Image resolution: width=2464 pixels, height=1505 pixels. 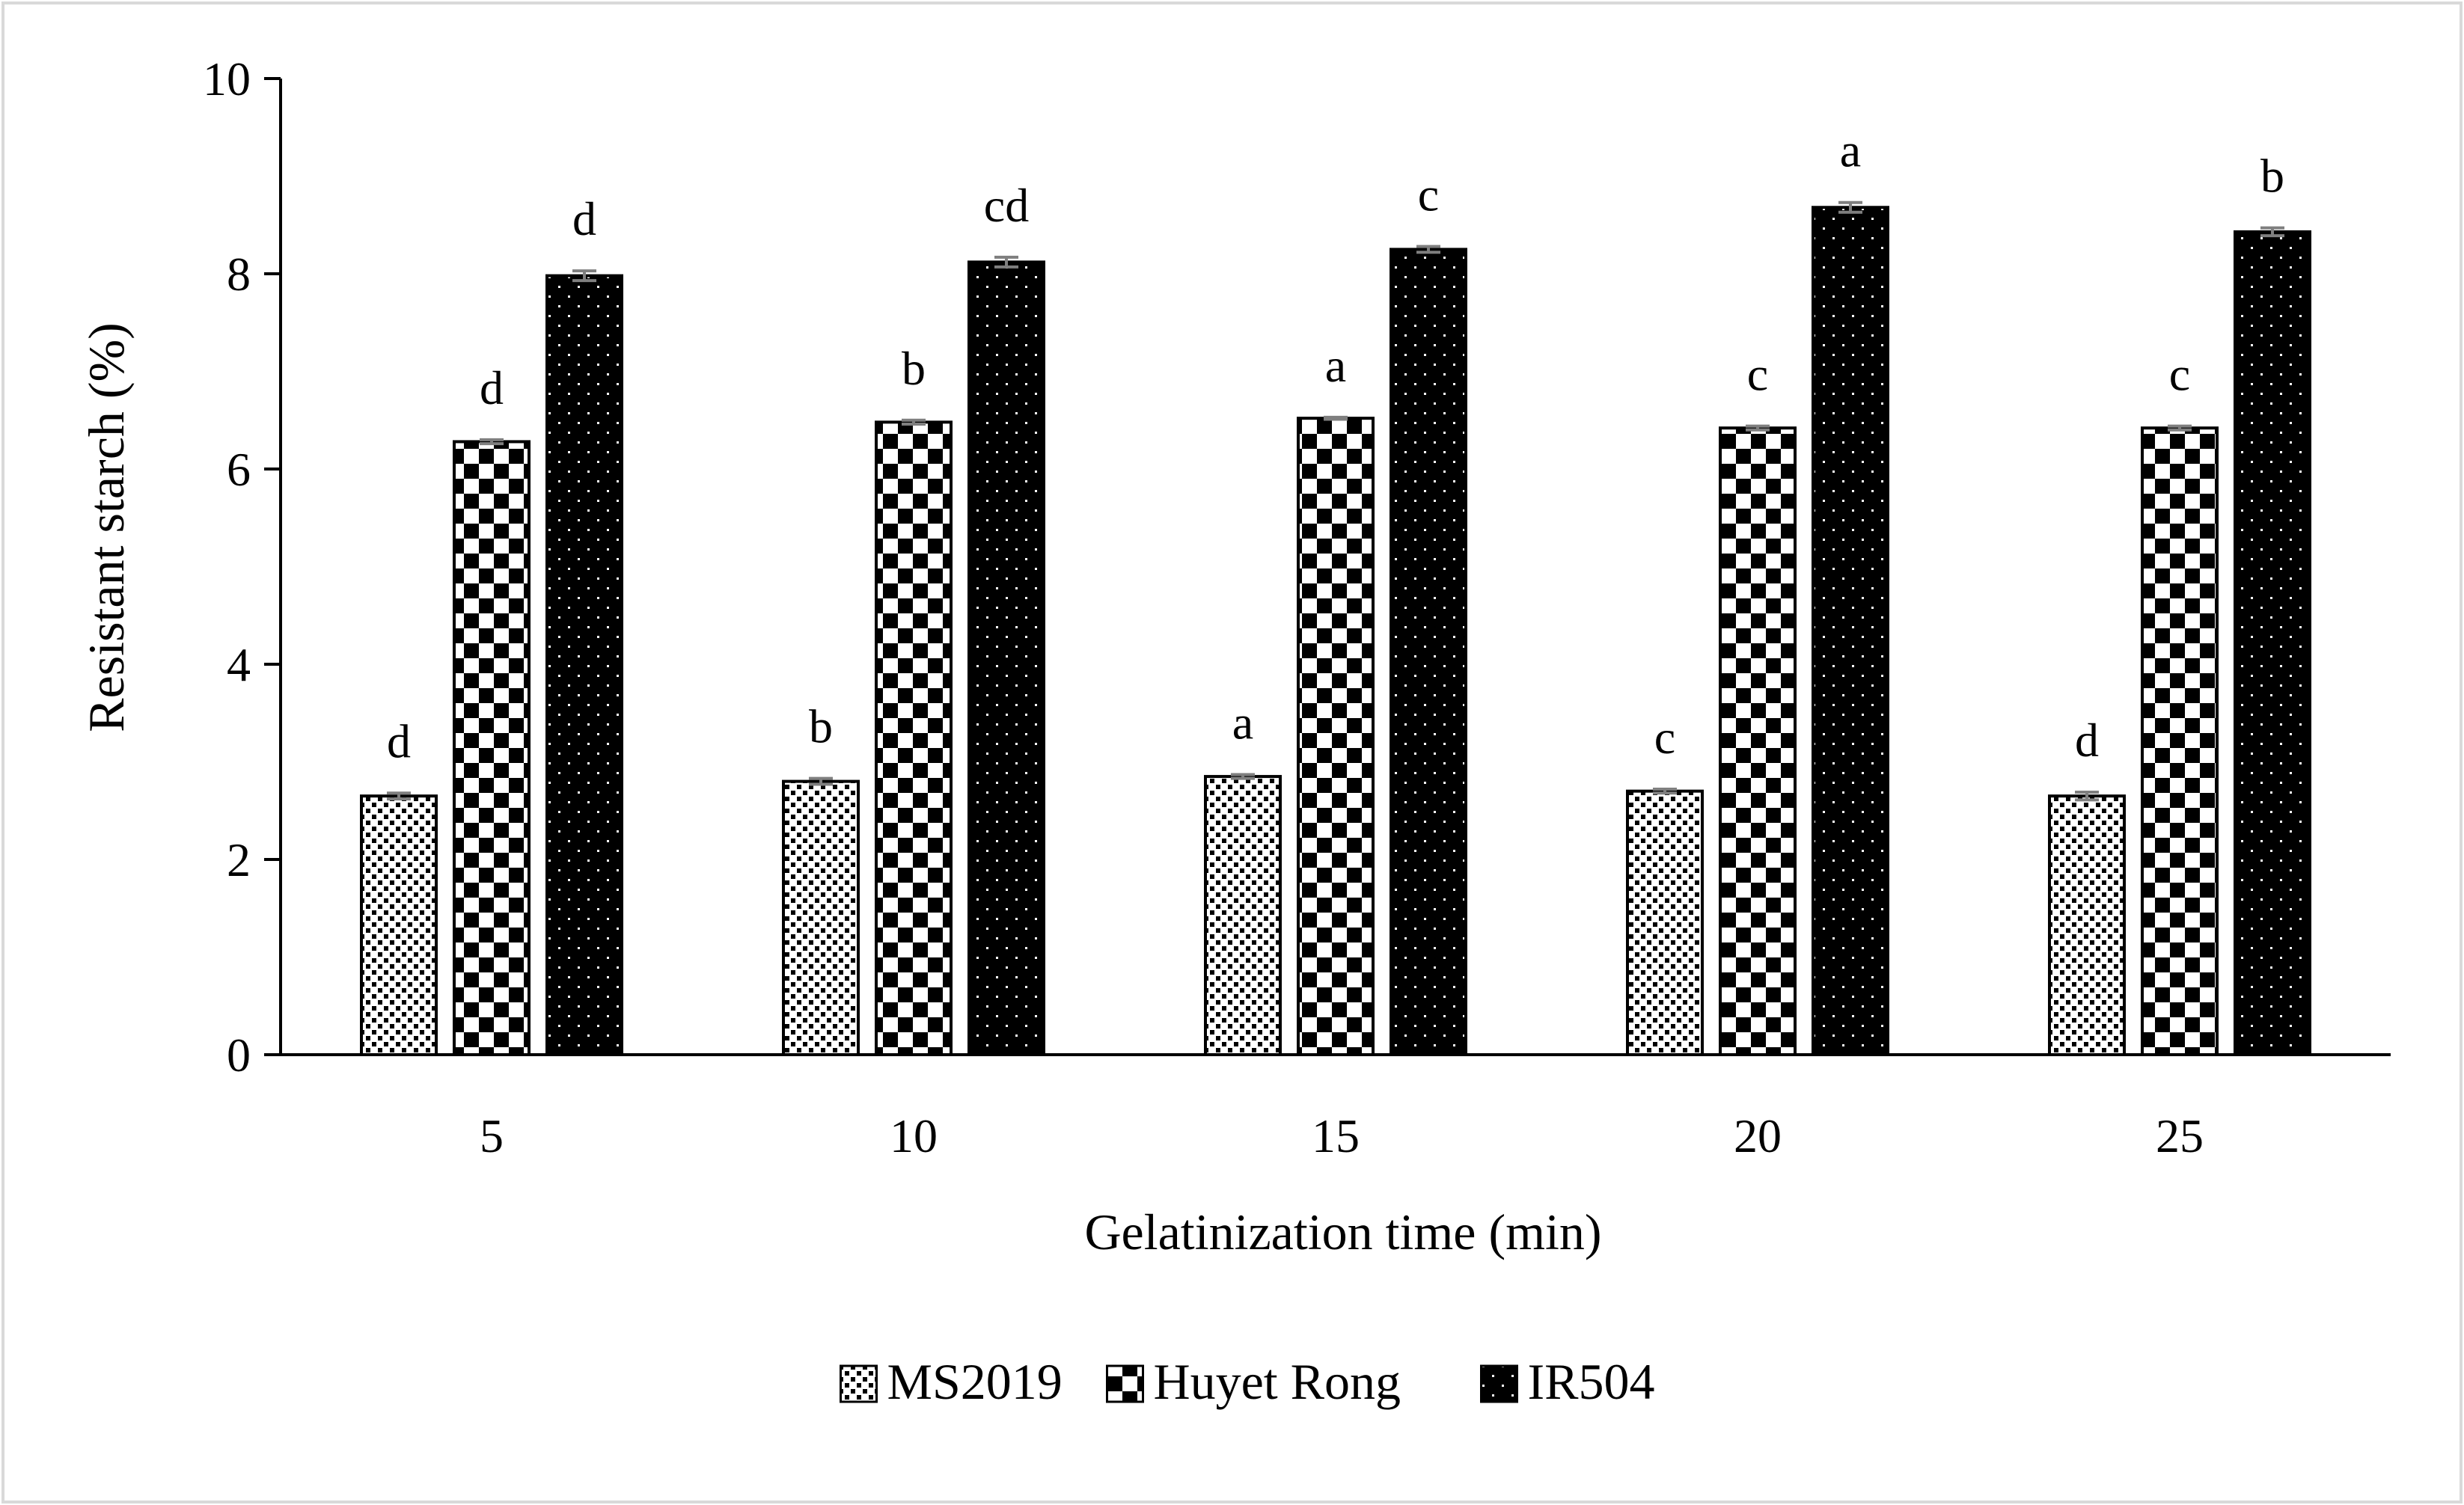 What do you see at coordinates (106, 527) in the screenshot?
I see `y-axis-label: Resistant starch (%)` at bounding box center [106, 527].